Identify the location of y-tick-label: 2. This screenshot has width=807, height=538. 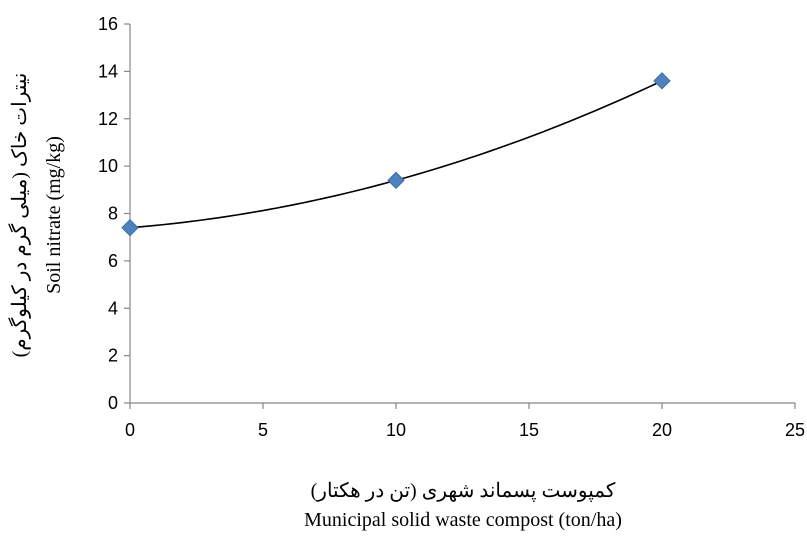
(113, 356).